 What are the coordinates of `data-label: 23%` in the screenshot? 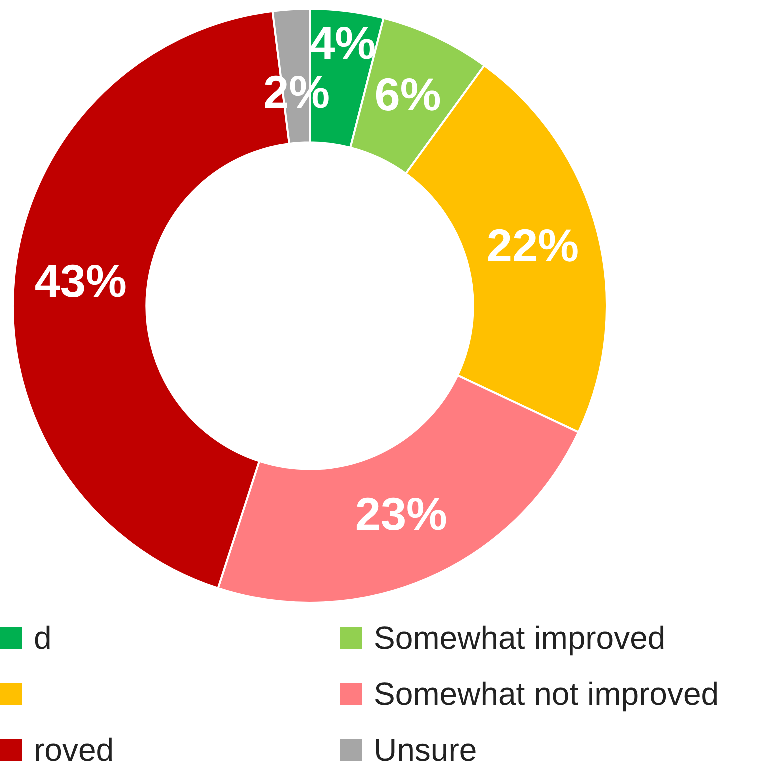 It's located at (401, 514).